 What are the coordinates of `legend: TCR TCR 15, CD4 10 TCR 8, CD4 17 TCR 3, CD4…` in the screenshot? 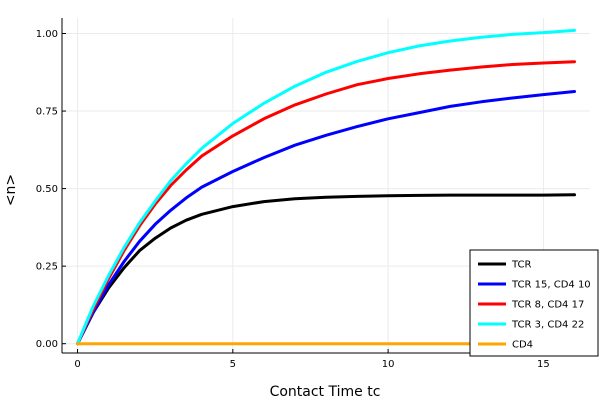 It's located at (534, 303).